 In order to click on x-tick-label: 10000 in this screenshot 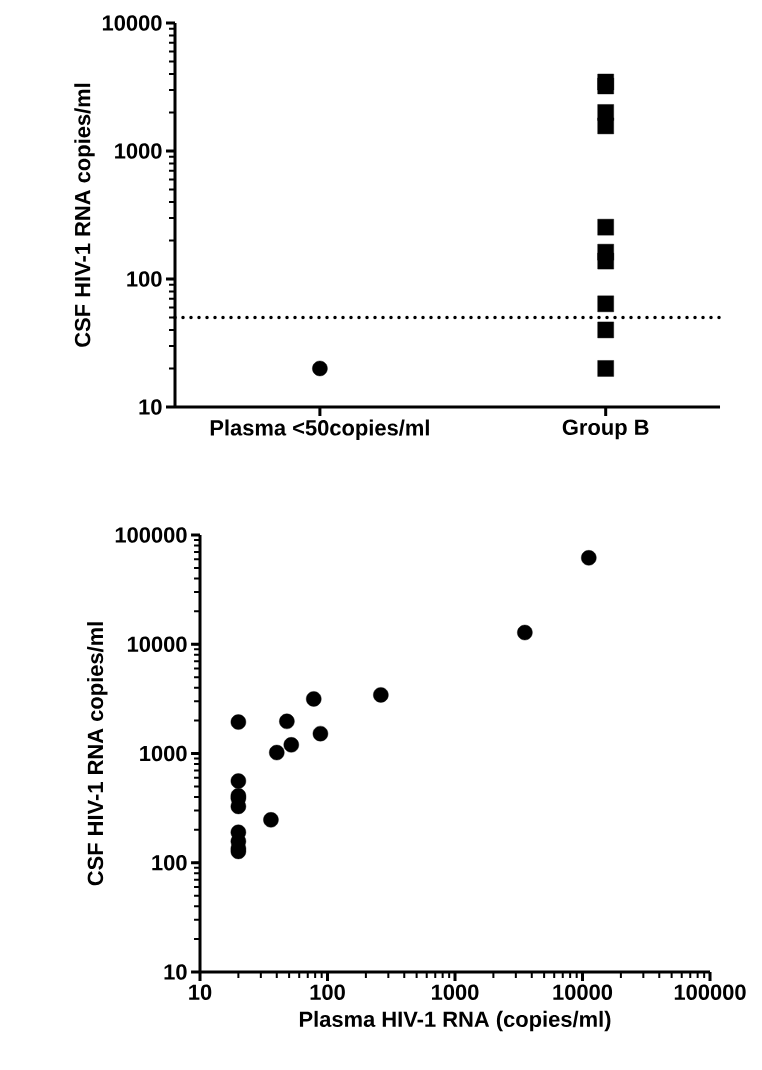, I will do `click(583, 992)`.